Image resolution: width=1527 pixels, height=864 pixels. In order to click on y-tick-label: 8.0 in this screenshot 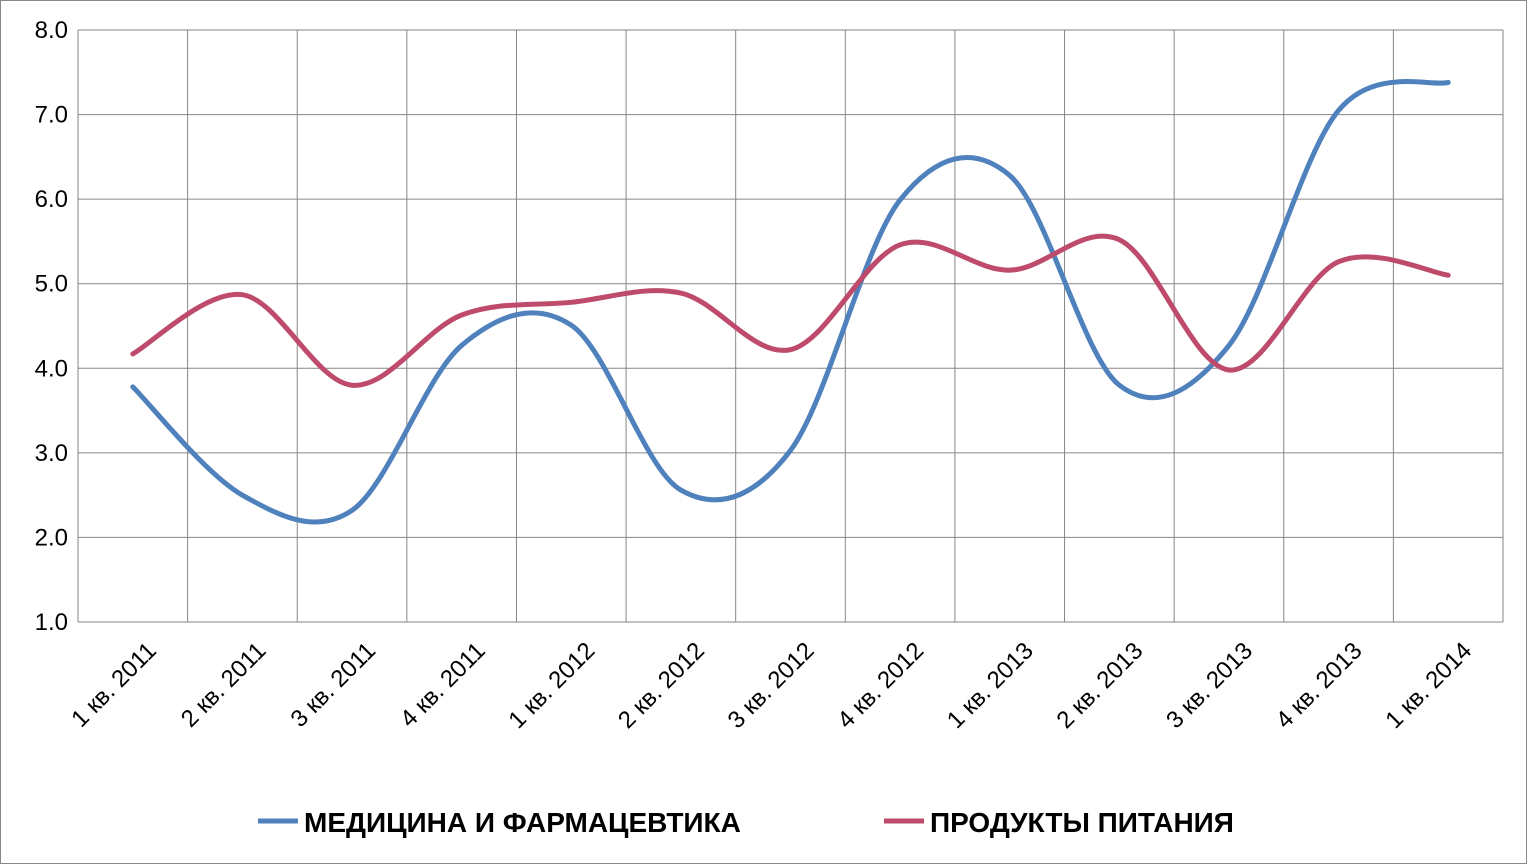, I will do `click(51, 30)`.